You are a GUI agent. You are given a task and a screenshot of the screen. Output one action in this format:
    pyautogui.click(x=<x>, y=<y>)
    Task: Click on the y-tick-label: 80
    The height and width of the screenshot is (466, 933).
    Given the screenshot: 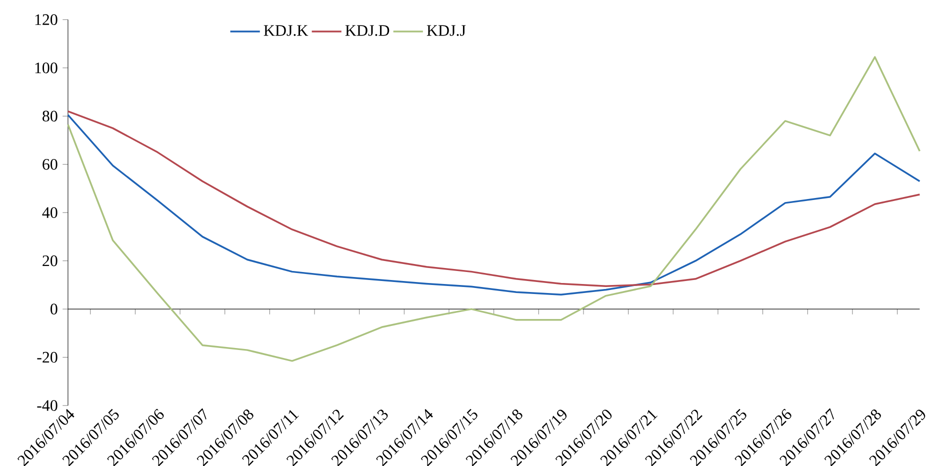 What is the action you would take?
    pyautogui.click(x=50, y=116)
    